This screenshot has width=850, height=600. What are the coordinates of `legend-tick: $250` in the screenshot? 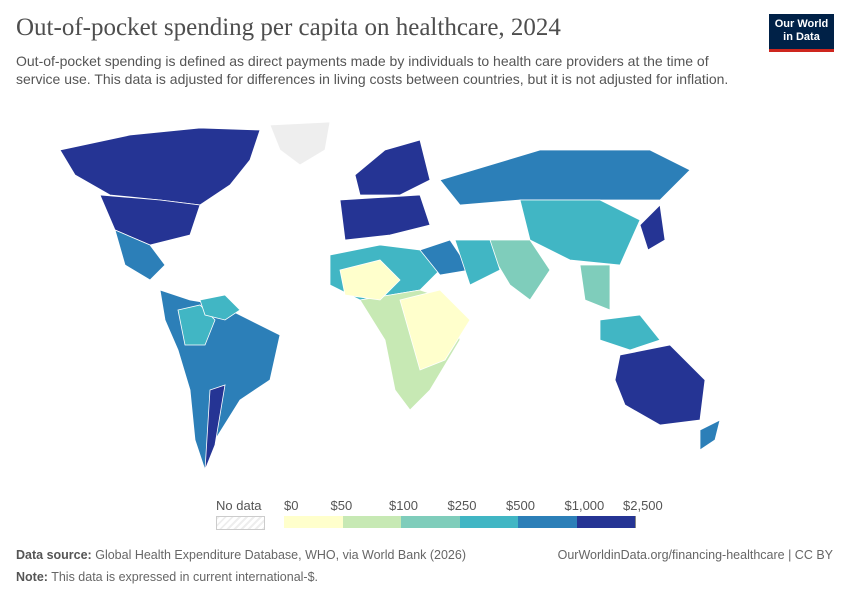 It's located at (462, 505).